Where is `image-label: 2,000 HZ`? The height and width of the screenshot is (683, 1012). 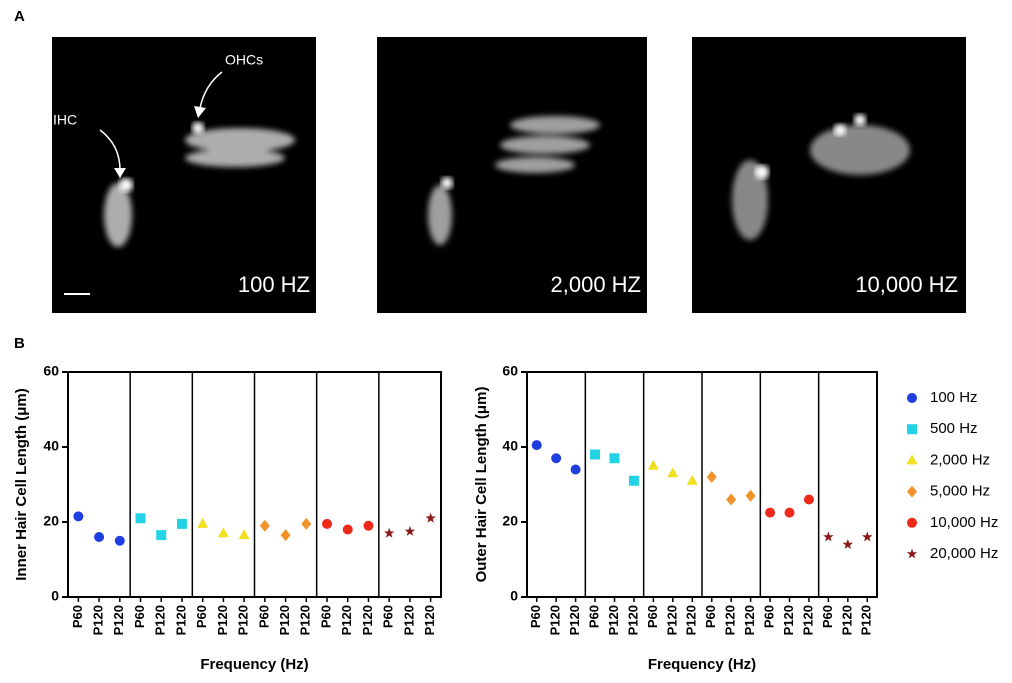
image-label: 2,000 HZ is located at coordinates (596, 284).